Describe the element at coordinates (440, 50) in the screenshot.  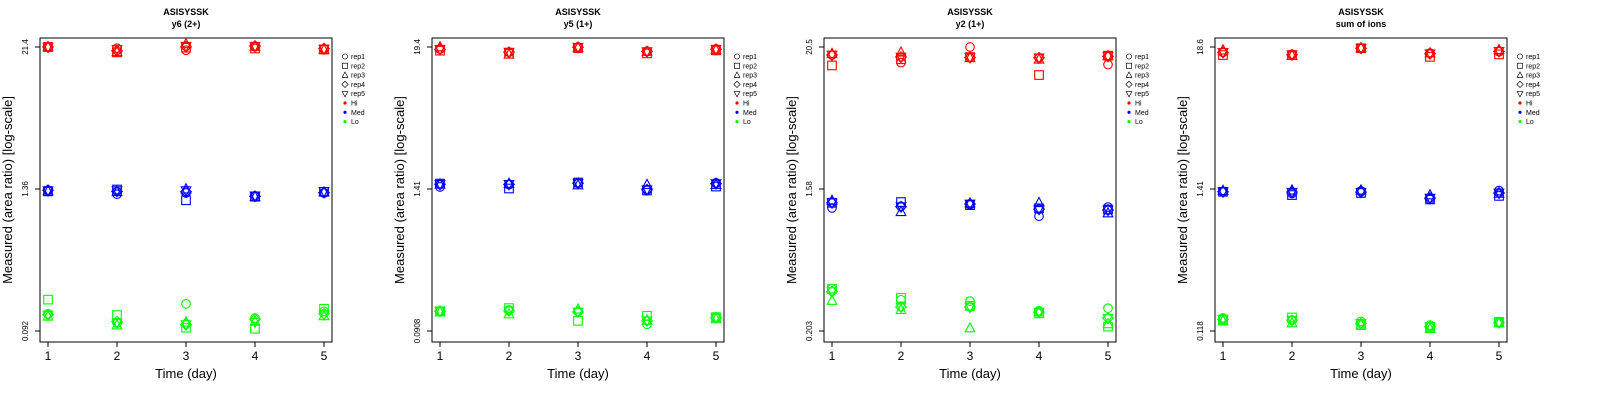
I see `data-point-hi-rep5-day1` at that location.